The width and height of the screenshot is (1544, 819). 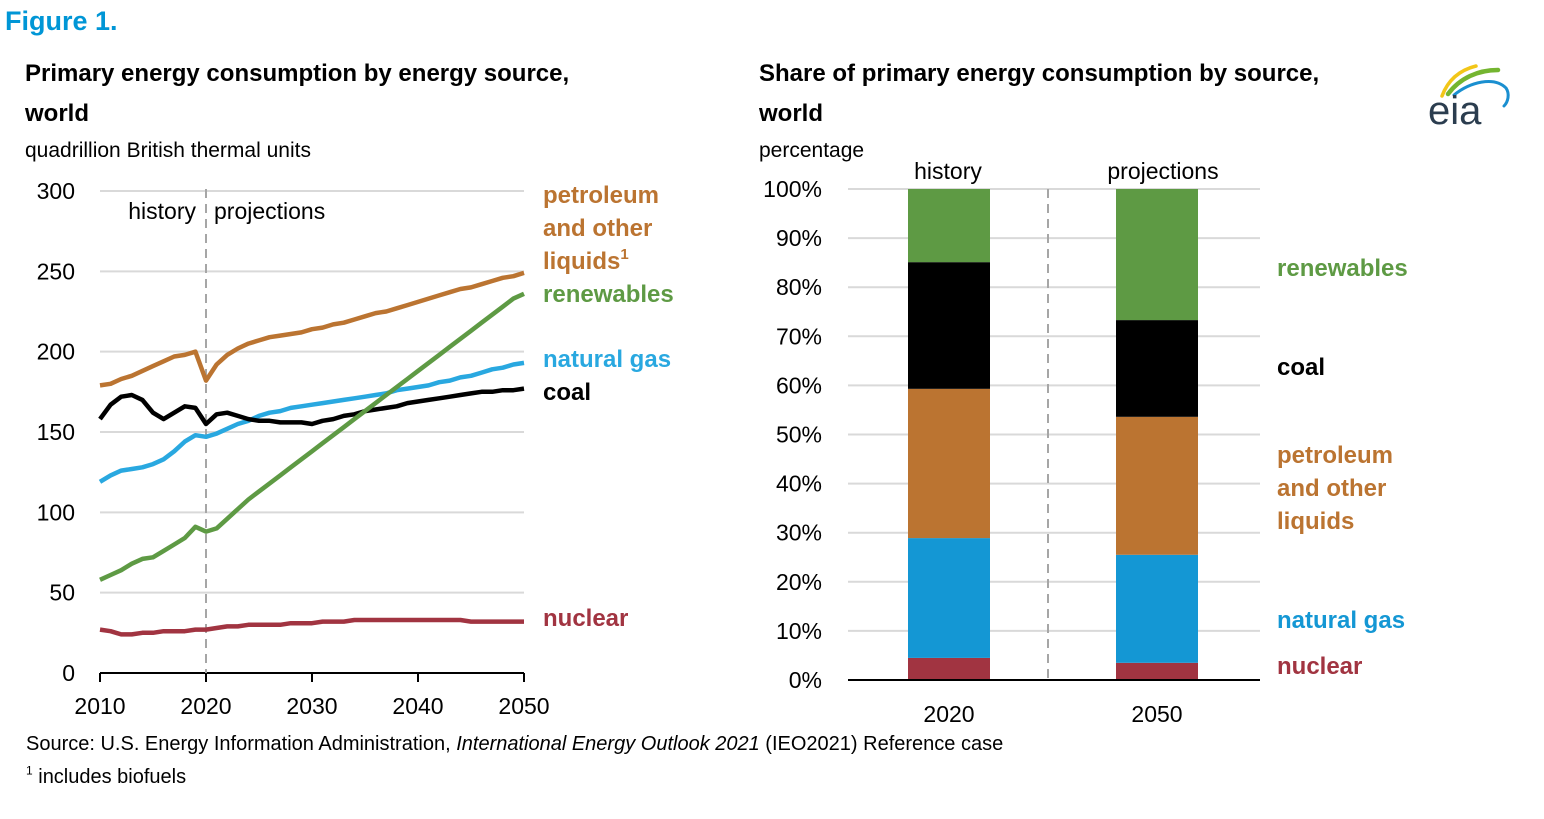 I want to click on eia-logo-graphic: eia, so click(x=1469, y=98).